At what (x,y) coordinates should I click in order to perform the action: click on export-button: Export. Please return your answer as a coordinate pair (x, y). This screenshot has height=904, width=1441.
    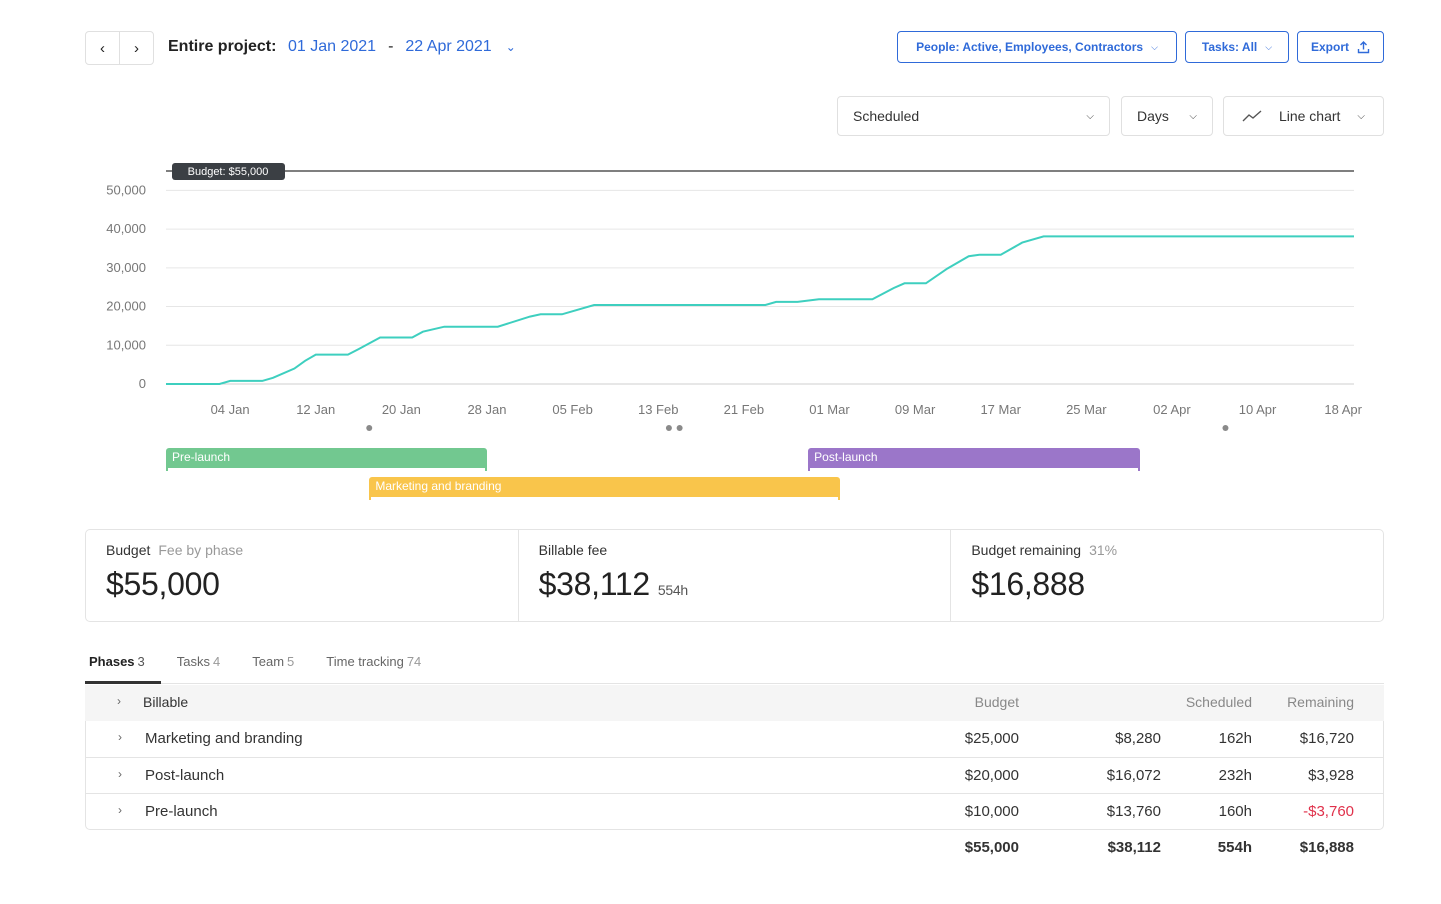
    Looking at the image, I should click on (1340, 47).